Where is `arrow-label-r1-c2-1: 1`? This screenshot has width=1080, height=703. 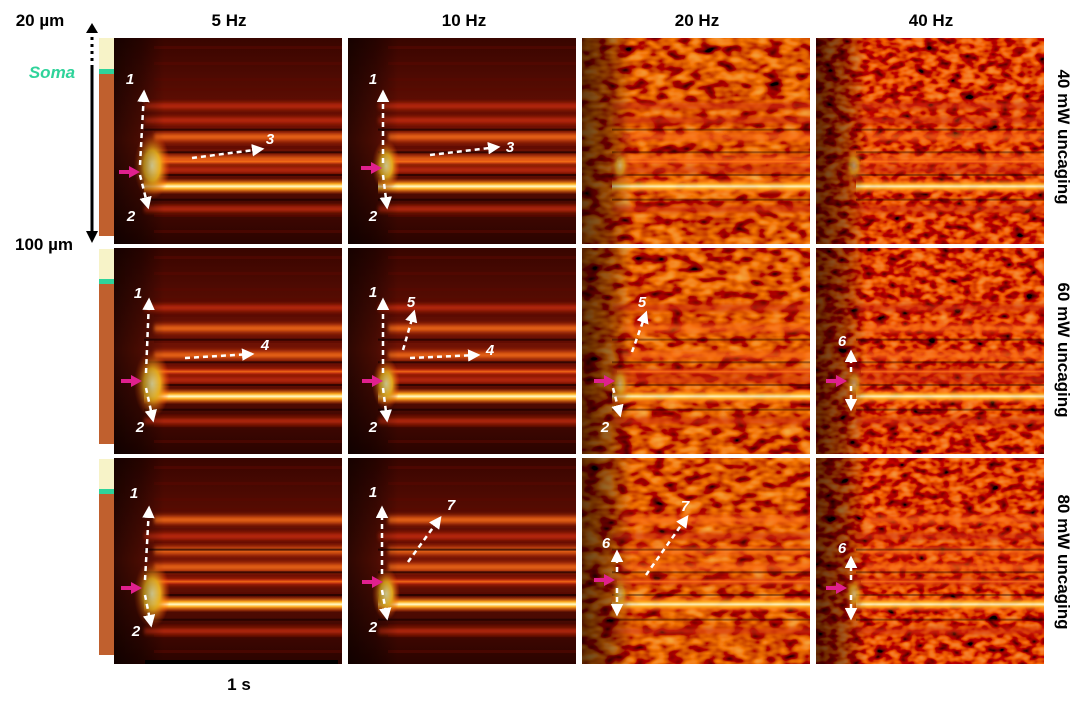
arrow-label-r1-c2-1: 1 is located at coordinates (373, 79).